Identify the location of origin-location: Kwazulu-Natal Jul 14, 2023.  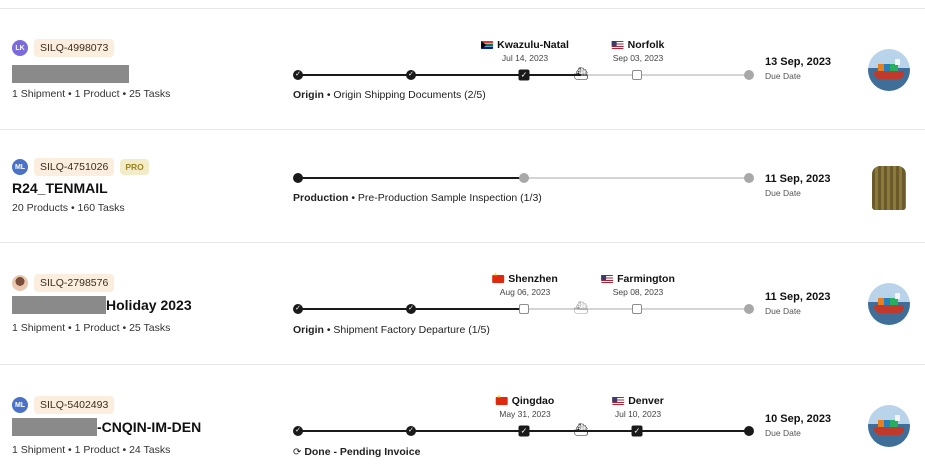
(525, 51).